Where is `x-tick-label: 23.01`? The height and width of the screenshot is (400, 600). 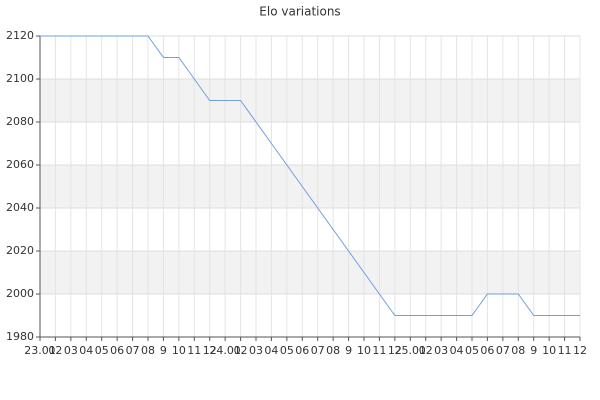
x-tick-label: 23.01 is located at coordinates (40, 350).